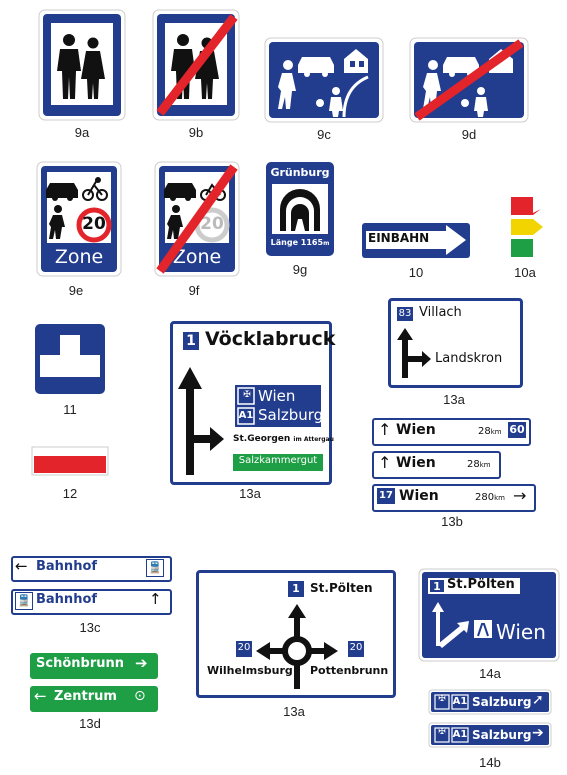 Image resolution: width=567 pixels, height=775 pixels. What do you see at coordinates (262, 439) in the screenshot?
I see `sign-13a-stgeorgen-text: St.Georgen` at bounding box center [262, 439].